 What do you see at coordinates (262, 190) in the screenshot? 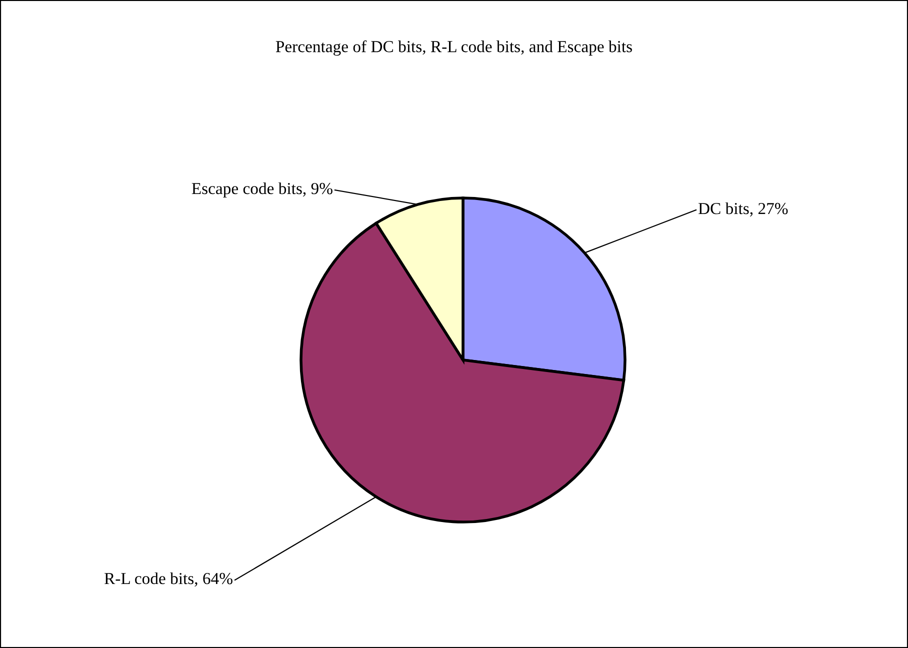
I see `slice-label: Escape code bits, 9%` at bounding box center [262, 190].